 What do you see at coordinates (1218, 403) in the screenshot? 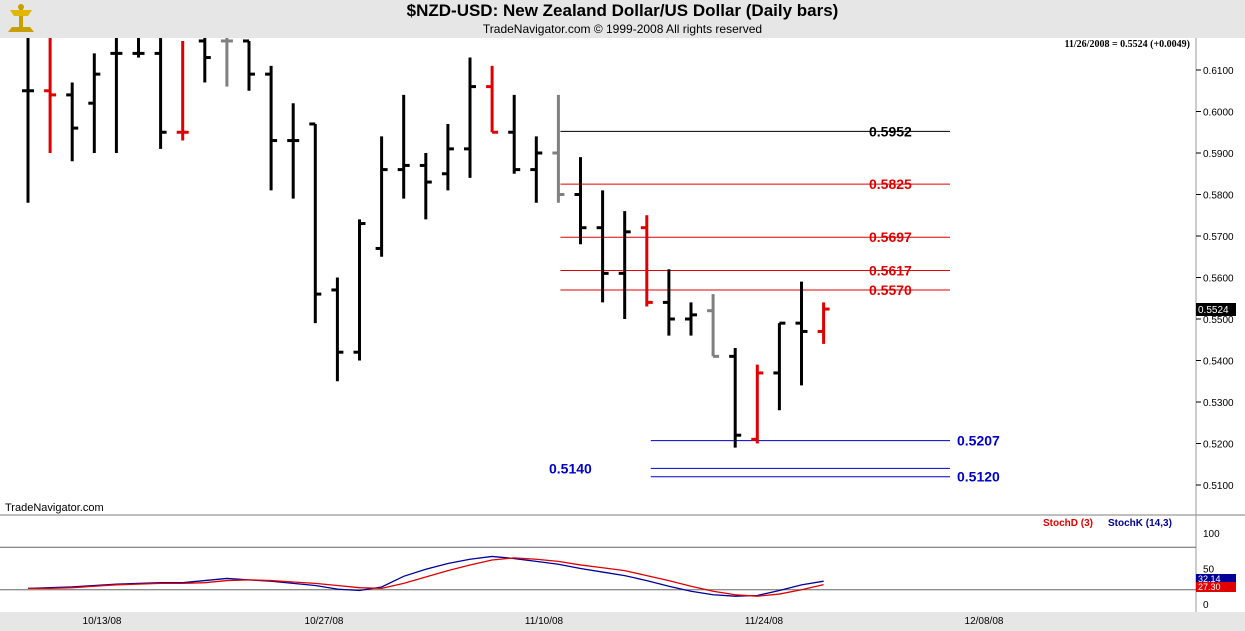
I see `price-tick-label: 0.5300` at bounding box center [1218, 403].